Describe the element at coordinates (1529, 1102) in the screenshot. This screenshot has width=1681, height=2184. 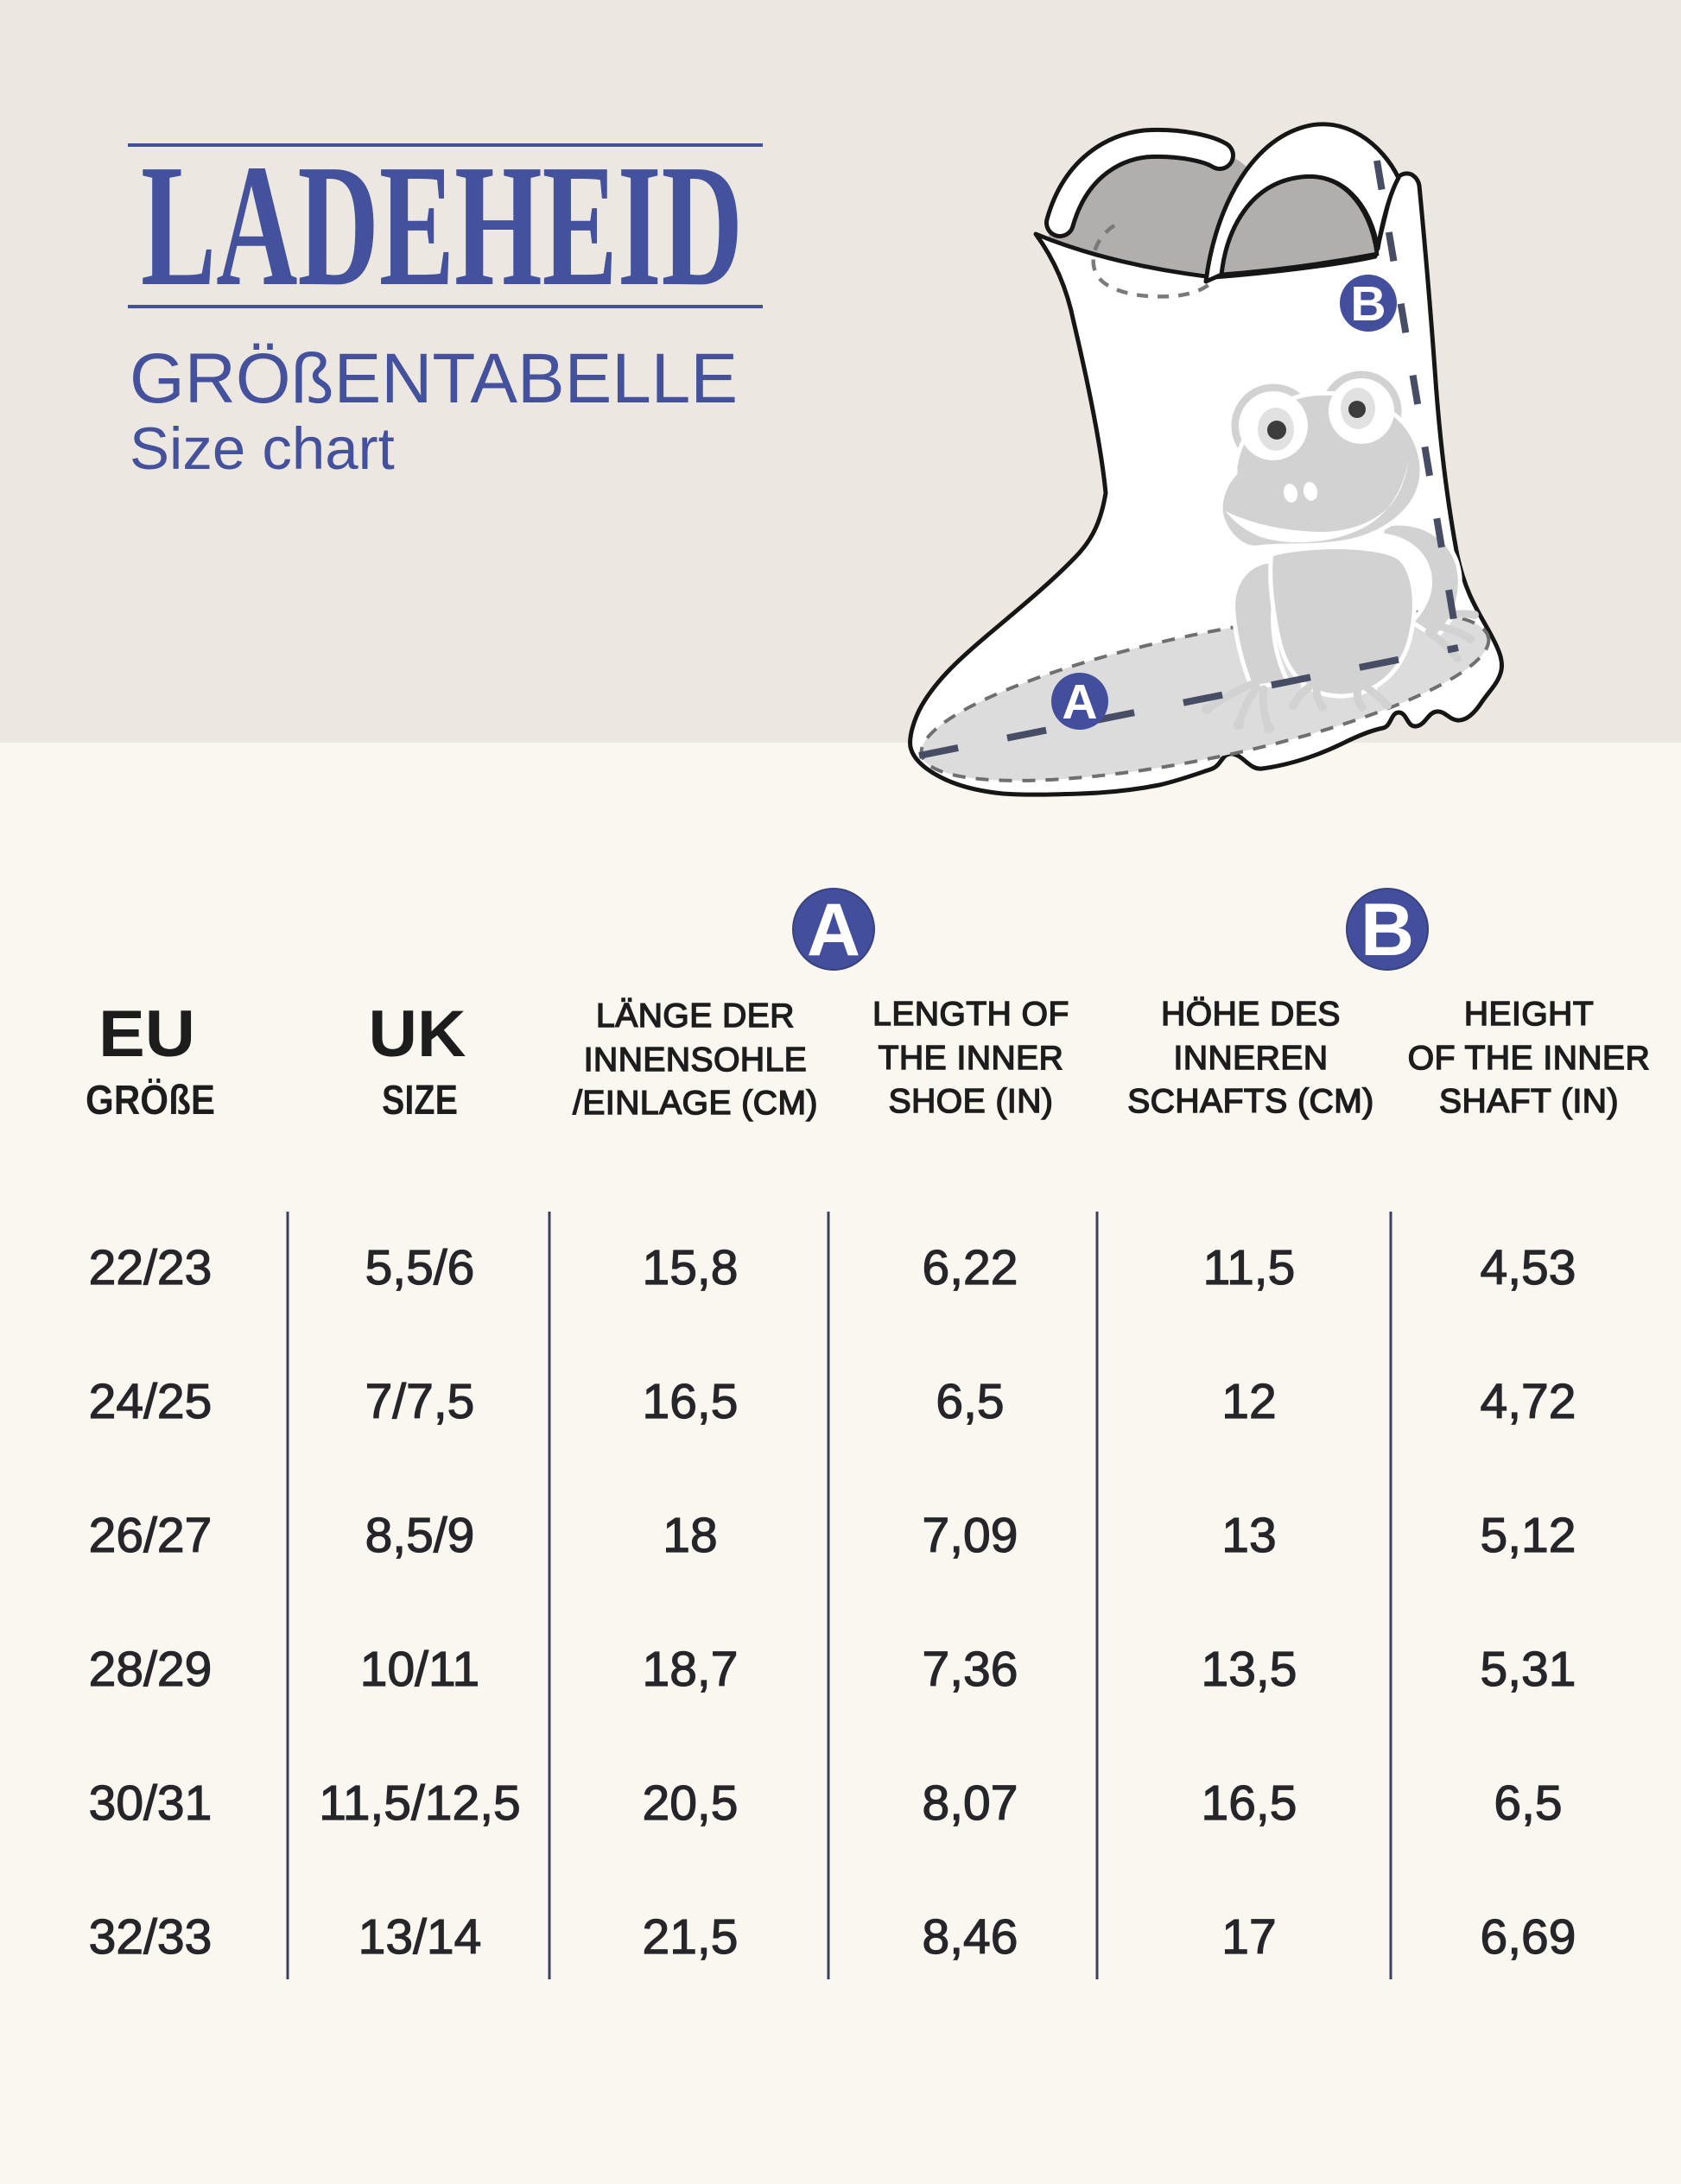
I see `svg-text: SHAFT (IN)` at that location.